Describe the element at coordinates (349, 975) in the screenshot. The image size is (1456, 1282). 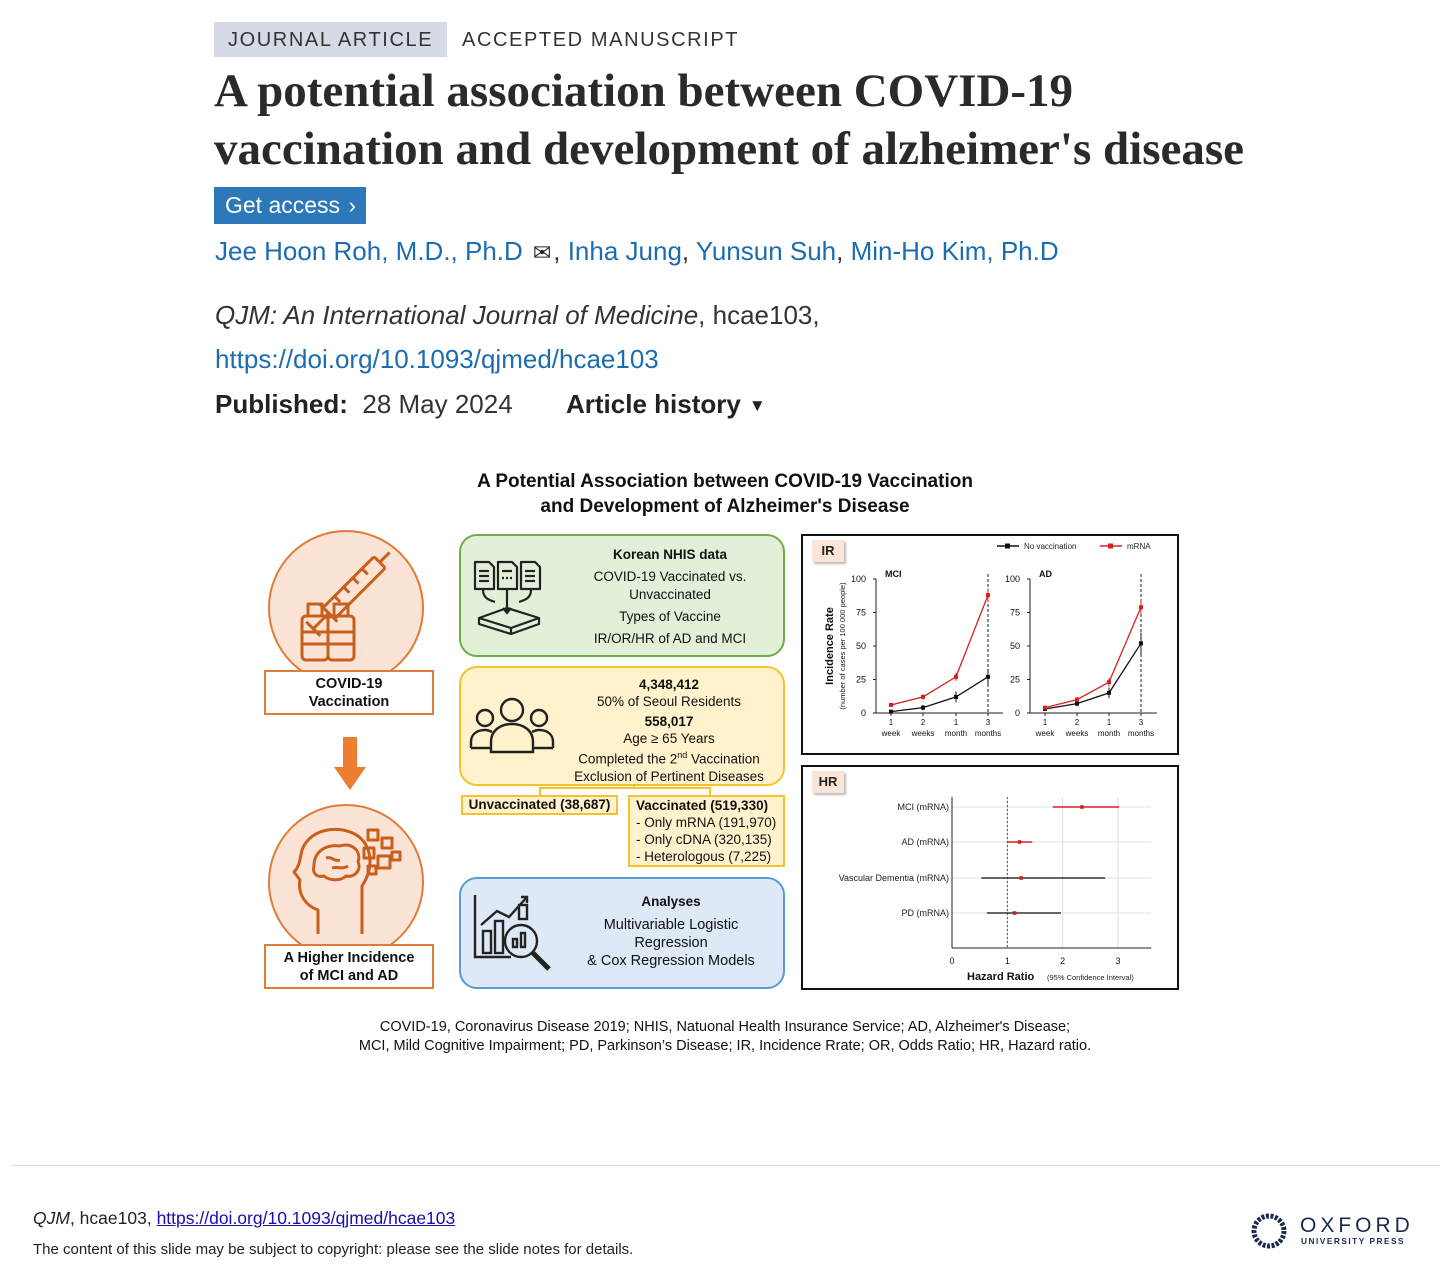
I see `label-line: of MCI and AD` at that location.